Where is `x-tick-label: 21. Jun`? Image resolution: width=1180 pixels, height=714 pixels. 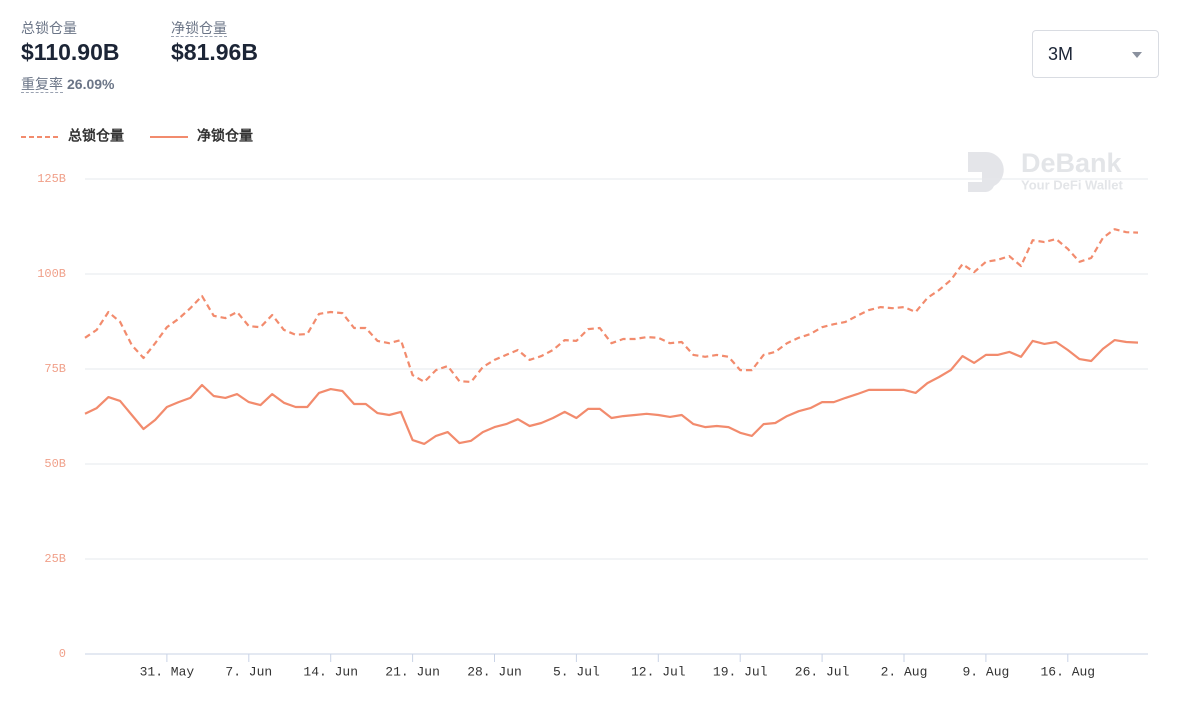 x-tick-label: 21. Jun is located at coordinates (412, 671).